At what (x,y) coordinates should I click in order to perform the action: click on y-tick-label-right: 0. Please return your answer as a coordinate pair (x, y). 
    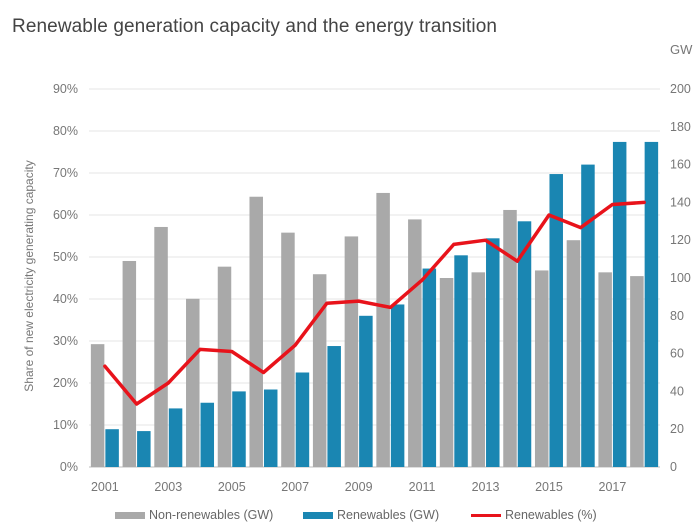
    Looking at the image, I should click on (673, 467).